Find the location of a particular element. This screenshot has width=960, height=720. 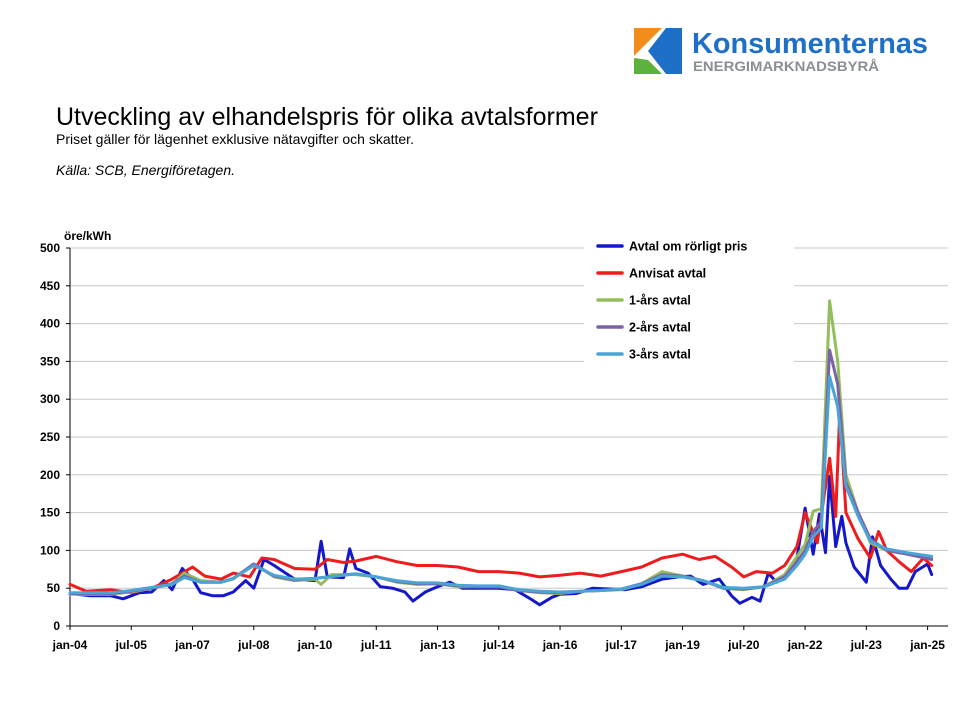

logo-green-triangle is located at coordinates (648, 66).